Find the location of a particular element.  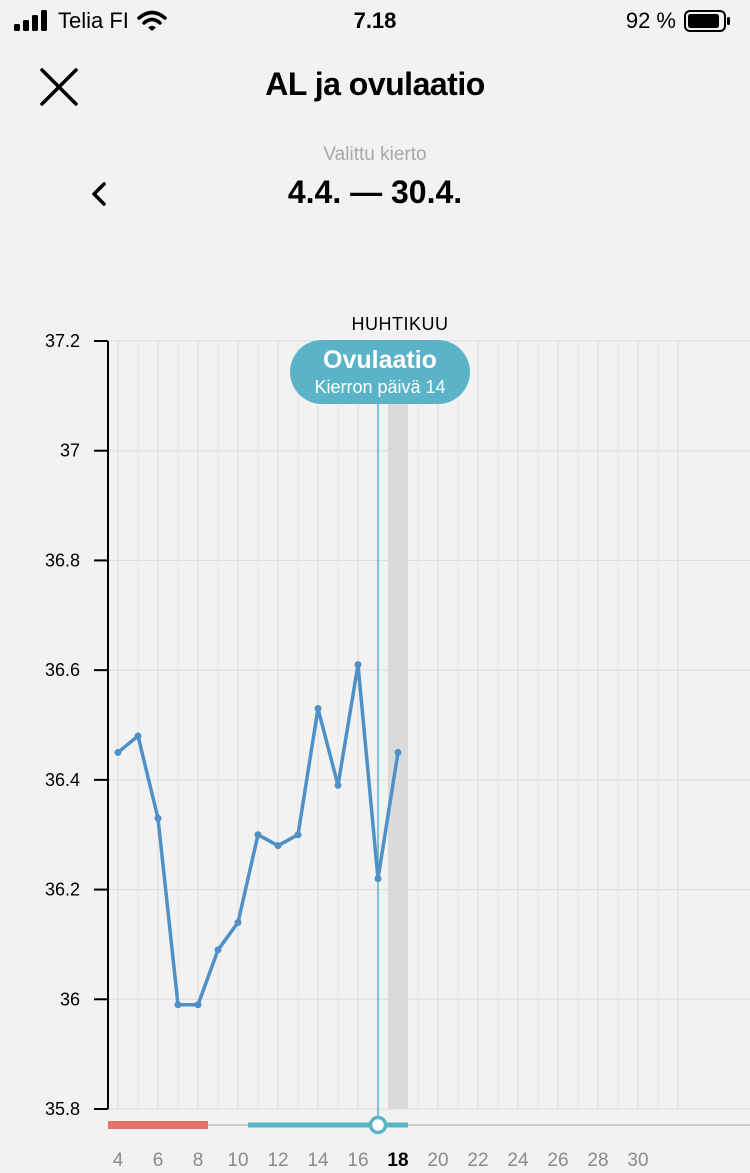

x-tick-label: 4 is located at coordinates (118, 1160).